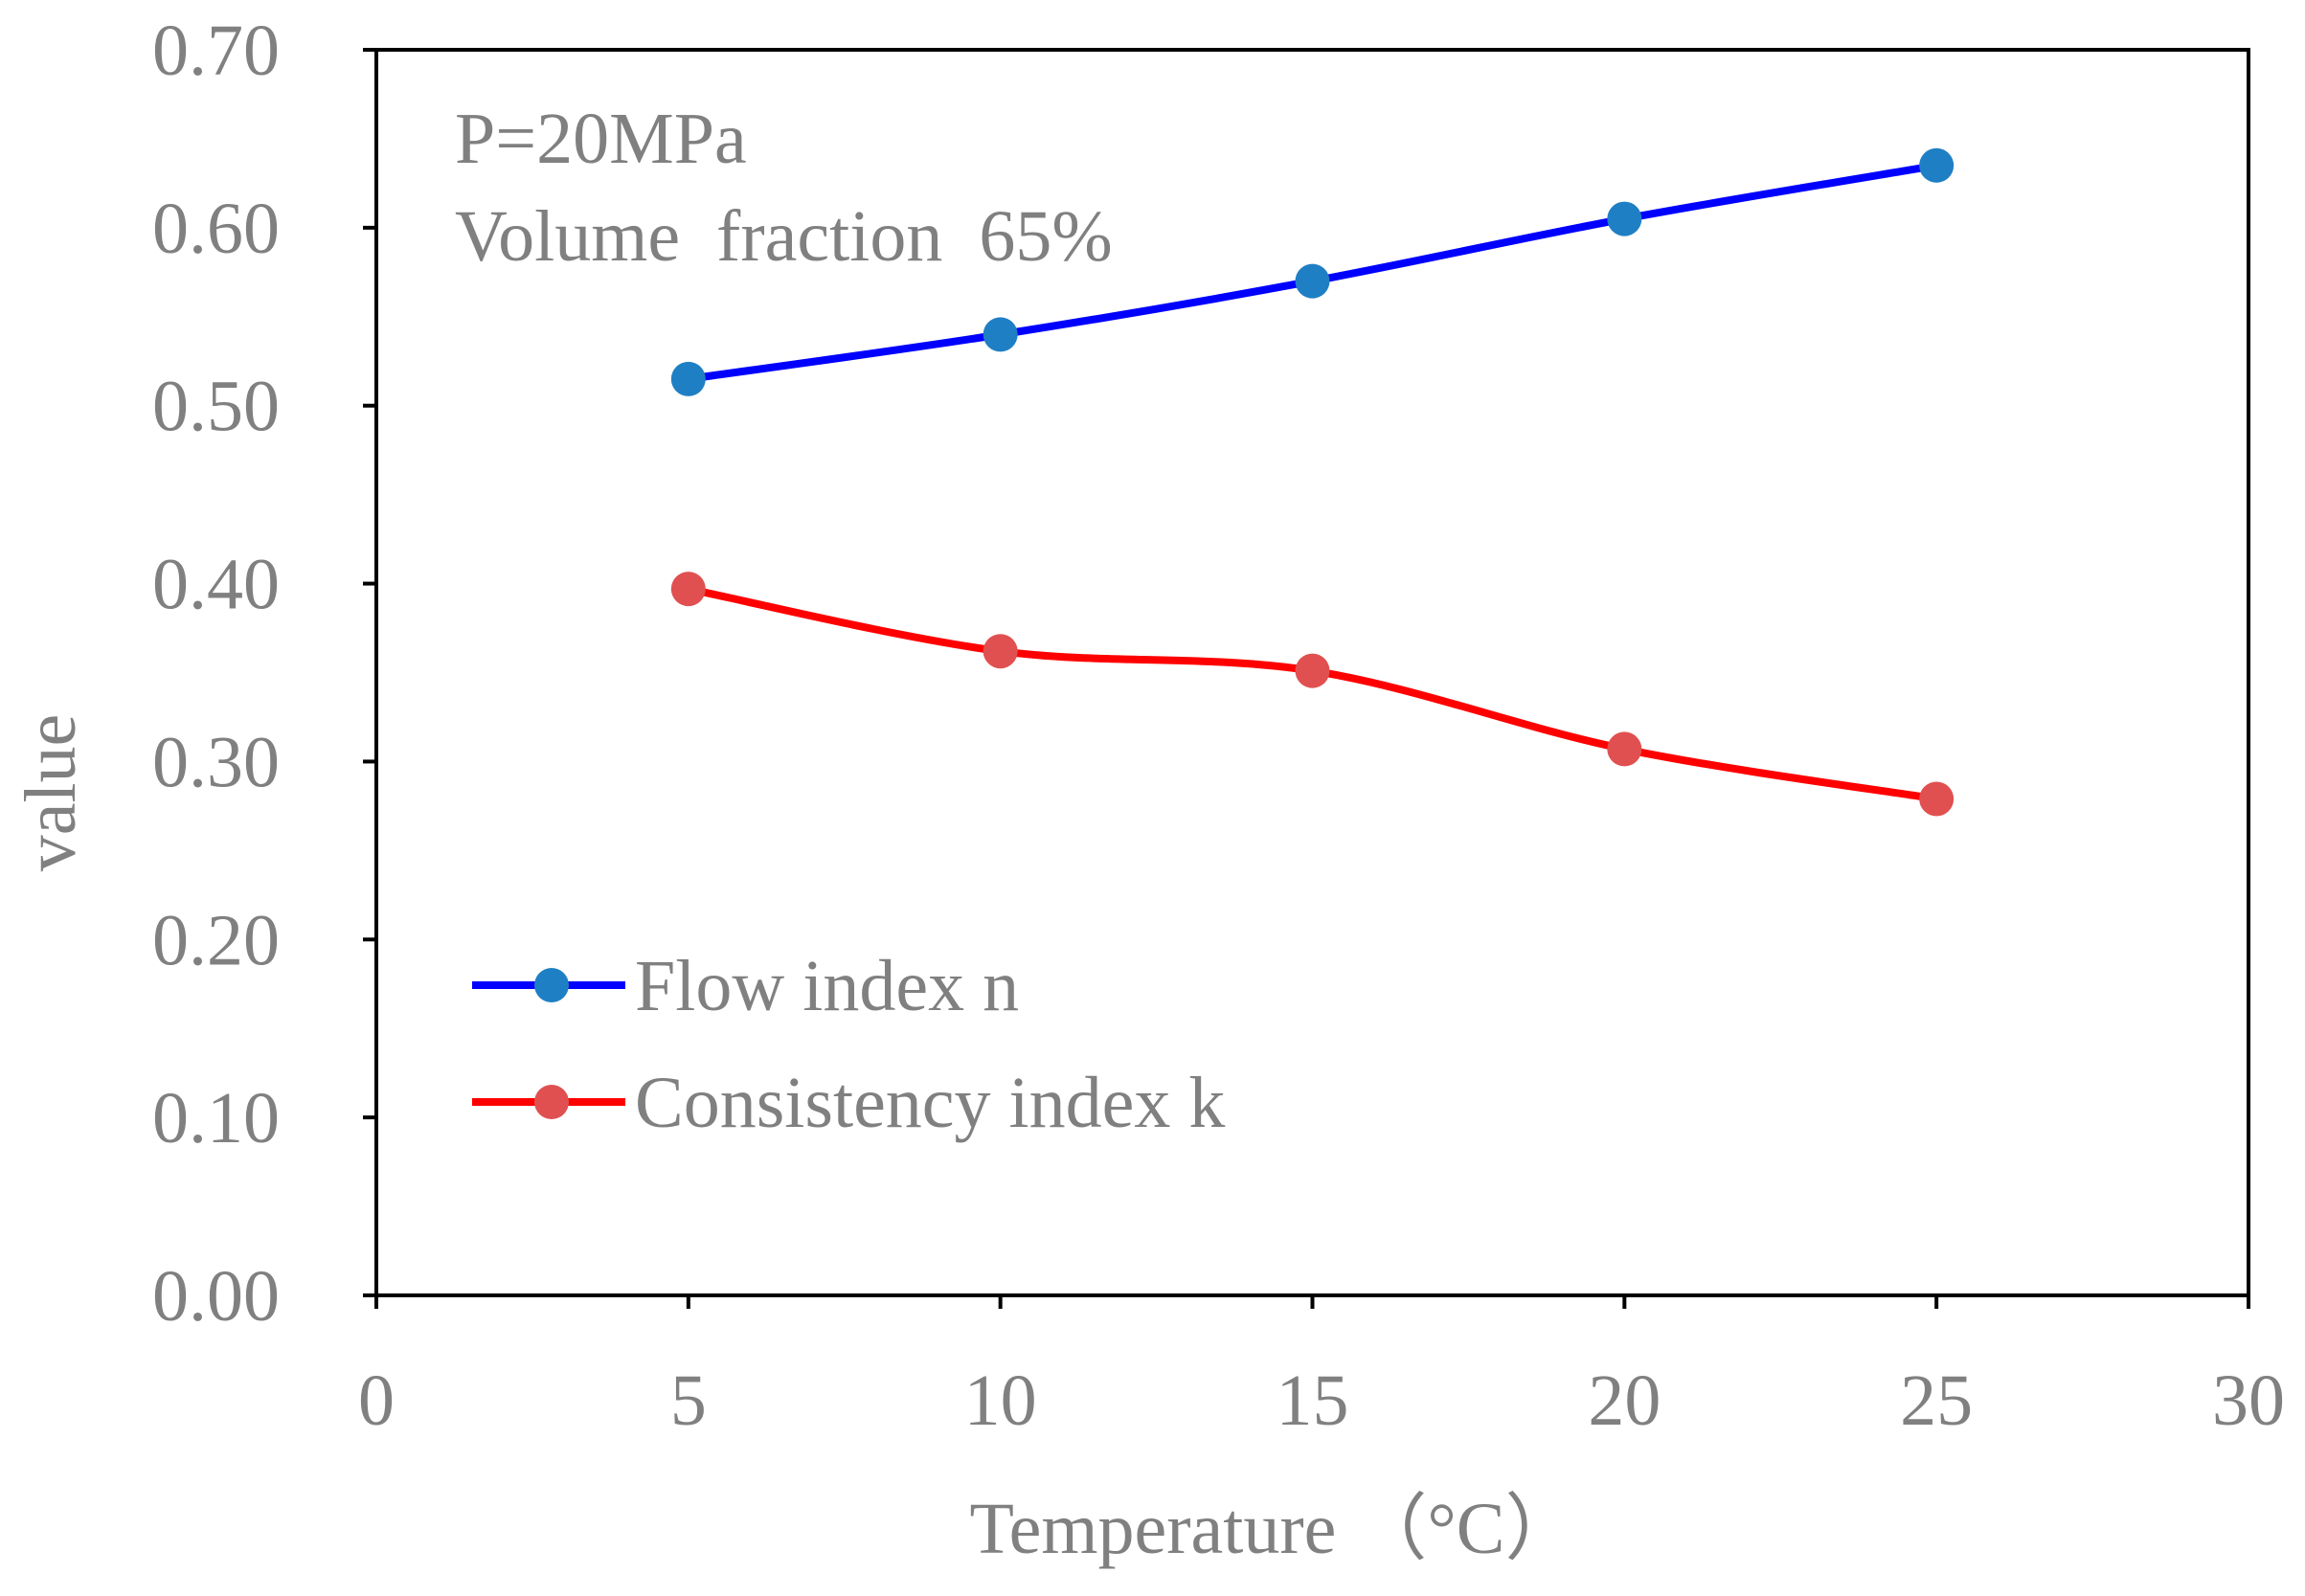 The image size is (2305, 1596). What do you see at coordinates (827, 986) in the screenshot?
I see `legend-label-flow-index: Flow index n` at bounding box center [827, 986].